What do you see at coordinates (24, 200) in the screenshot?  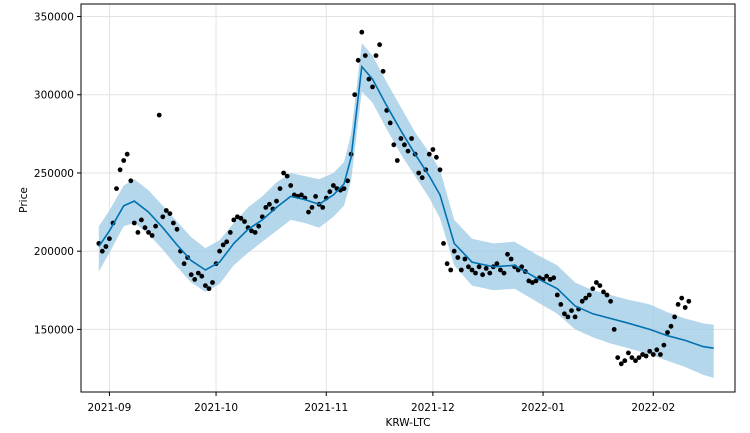 I see `y-axis-label: Price` at bounding box center [24, 200].